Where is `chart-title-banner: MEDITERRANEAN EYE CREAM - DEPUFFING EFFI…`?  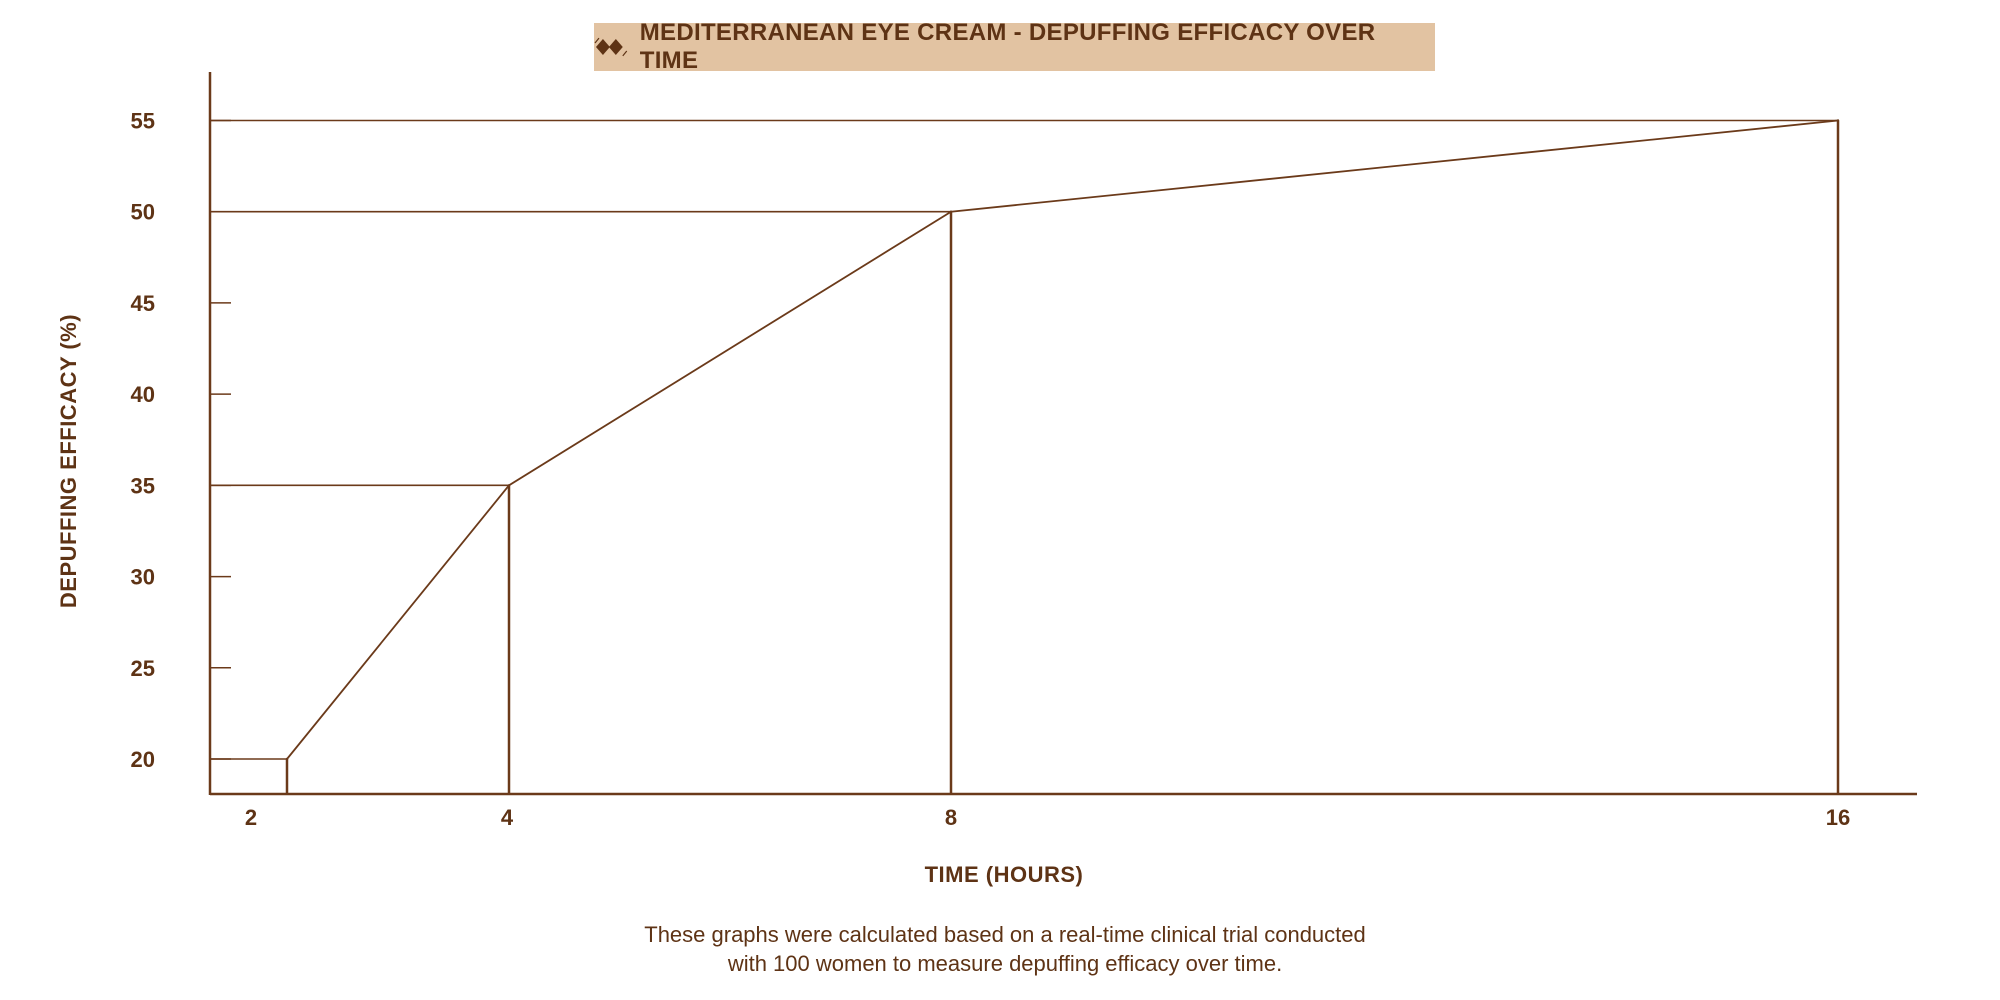 chart-title-banner: MEDITERRANEAN EYE CREAM - DEPUFFING EFFI… is located at coordinates (1014, 46).